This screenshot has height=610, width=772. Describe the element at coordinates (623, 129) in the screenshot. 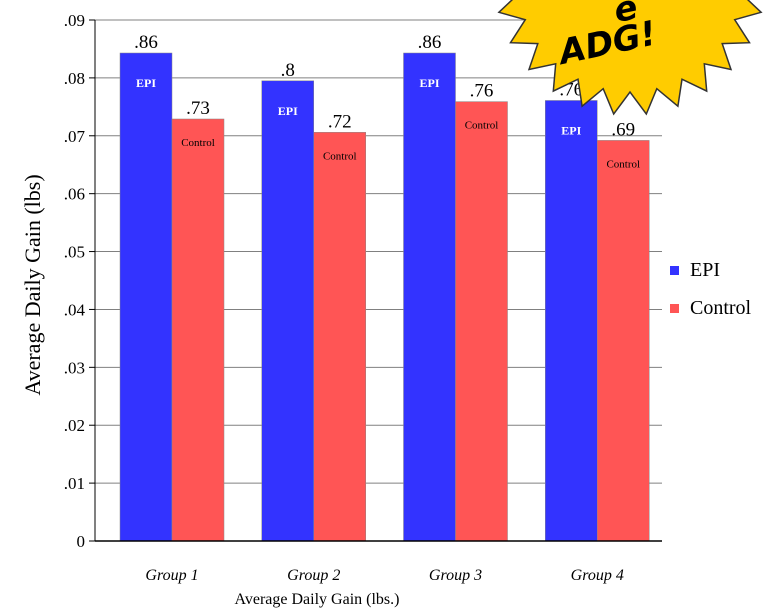

I see `bar-value-label: .69` at that location.